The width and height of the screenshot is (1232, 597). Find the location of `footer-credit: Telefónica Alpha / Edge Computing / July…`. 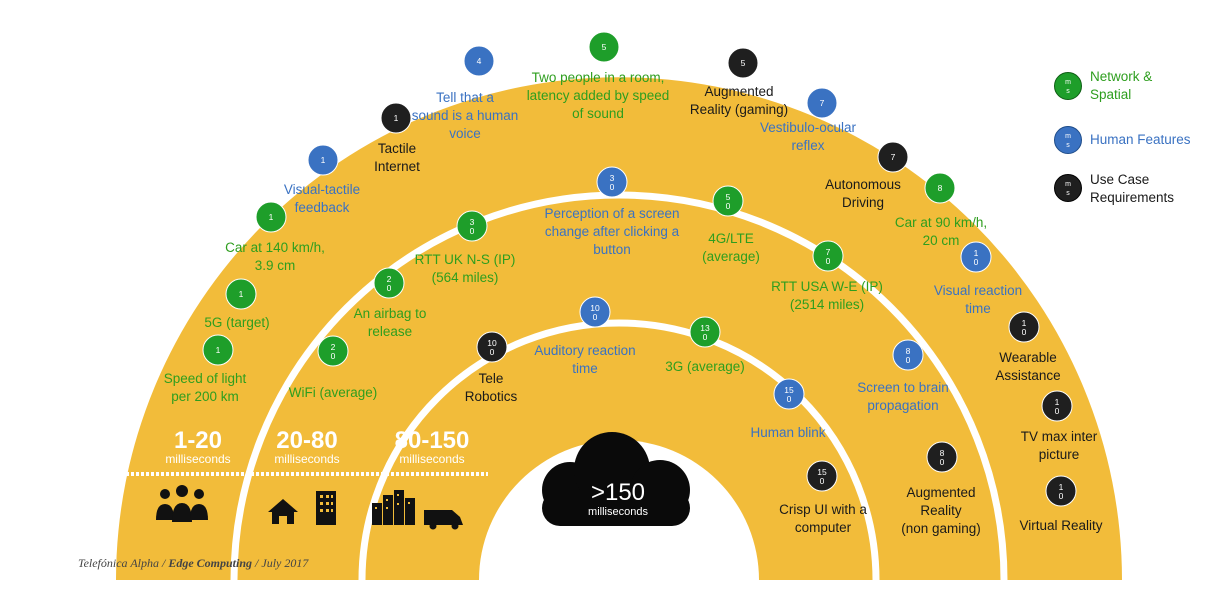

footer-credit: Telefónica Alpha / Edge Computing / July… is located at coordinates (193, 563).